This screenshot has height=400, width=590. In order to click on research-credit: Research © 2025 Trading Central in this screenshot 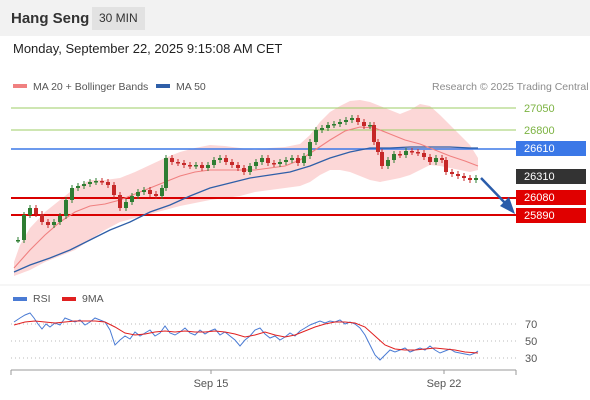, I will do `click(510, 87)`.